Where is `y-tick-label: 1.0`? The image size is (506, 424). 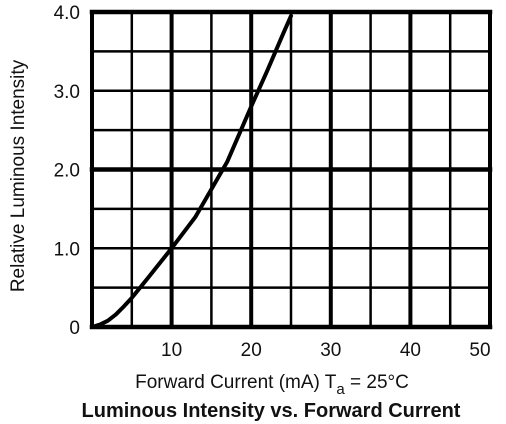 y-tick-label: 1.0 is located at coordinates (67, 249).